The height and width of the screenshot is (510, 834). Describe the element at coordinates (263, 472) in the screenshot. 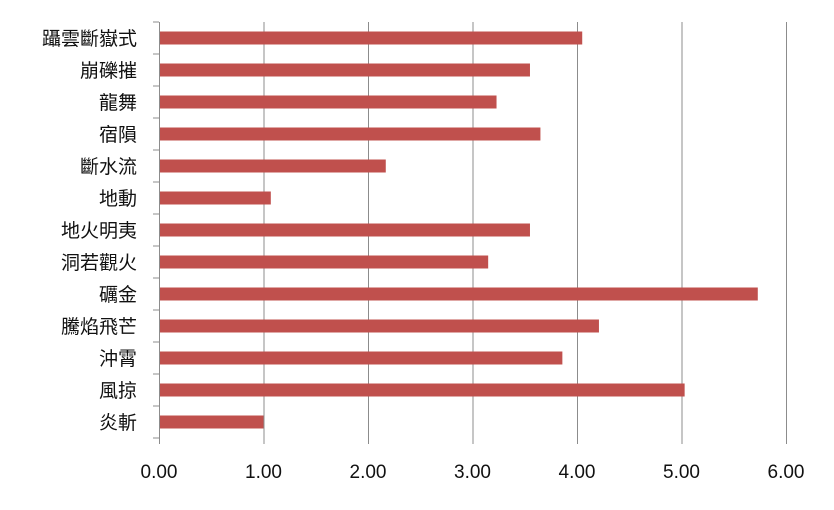

I see `x-tick-label: 1.00` at that location.